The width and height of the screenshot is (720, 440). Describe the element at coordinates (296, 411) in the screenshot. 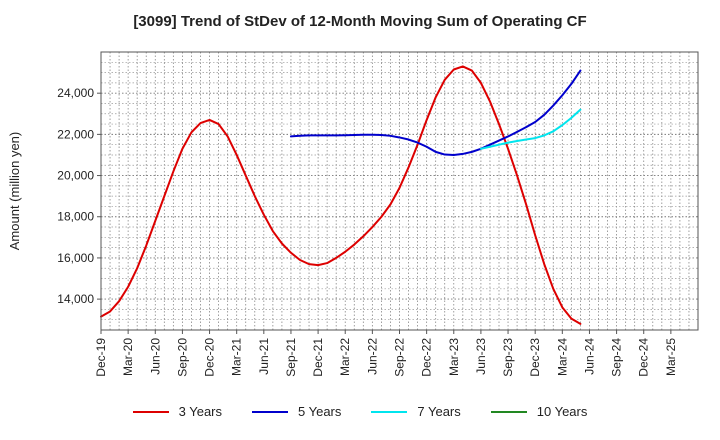

I see `legend-item-5-years: 5 Years` at that location.